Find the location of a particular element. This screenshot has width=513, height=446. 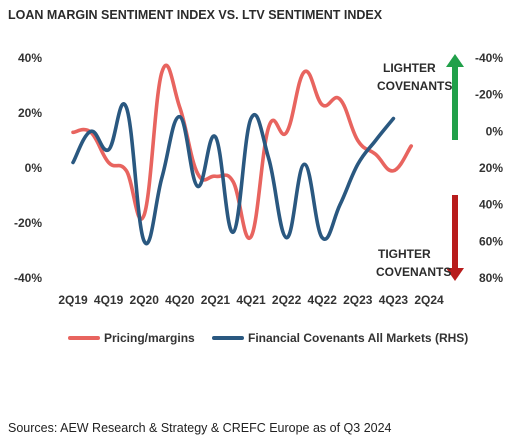

tighter-arrow is located at coordinates (455, 238).